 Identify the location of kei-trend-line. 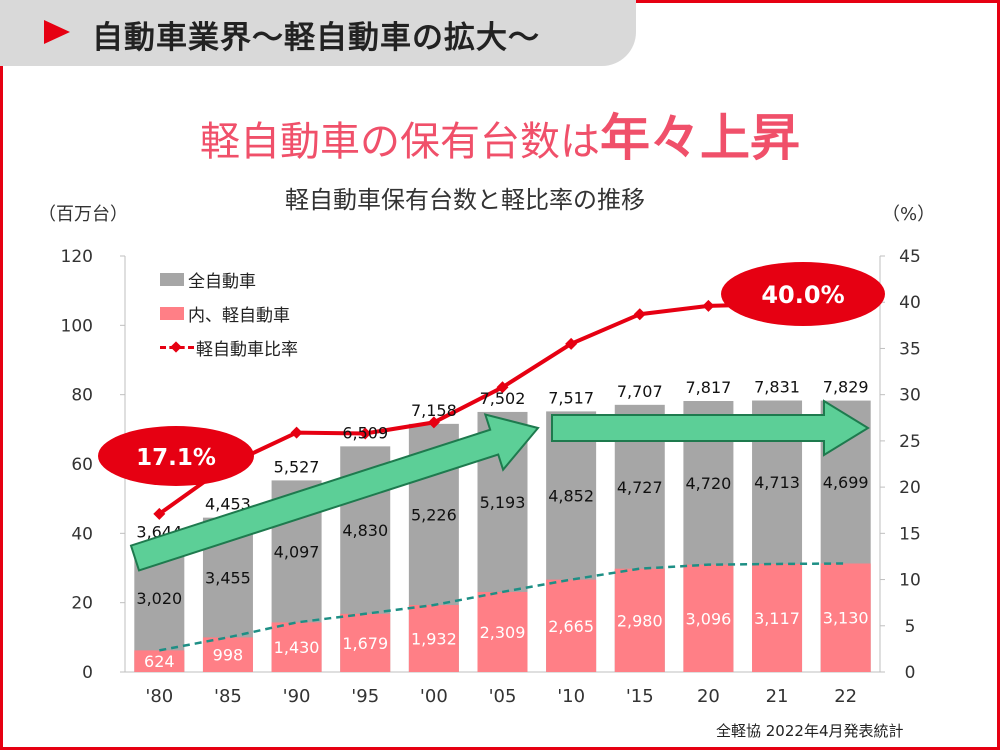
(502, 607).